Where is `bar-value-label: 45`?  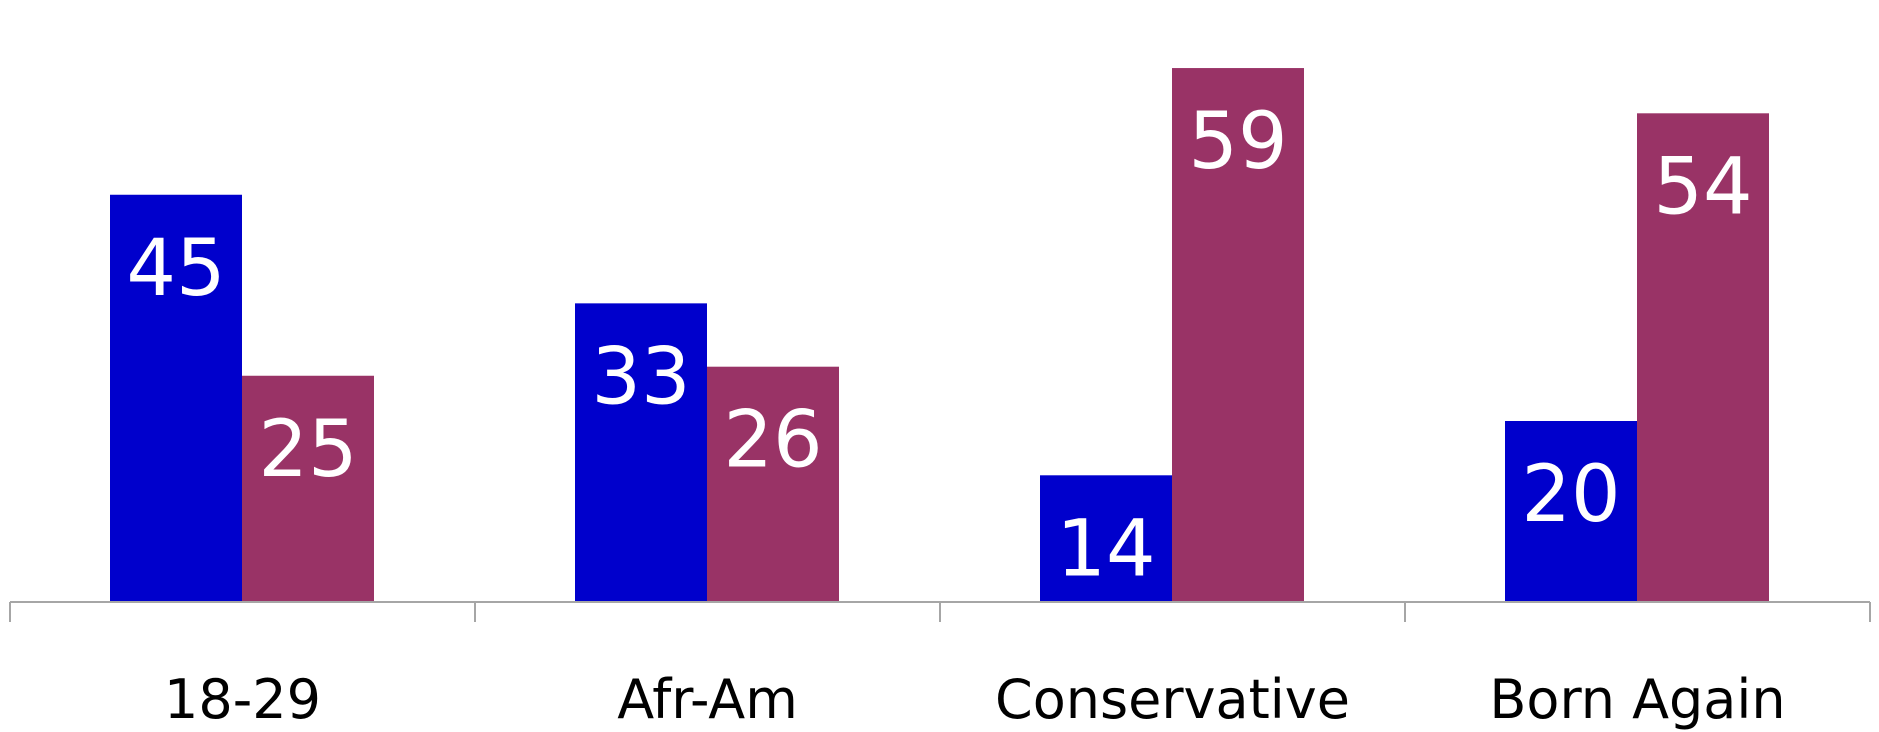 bar-value-label: 45 is located at coordinates (175, 269).